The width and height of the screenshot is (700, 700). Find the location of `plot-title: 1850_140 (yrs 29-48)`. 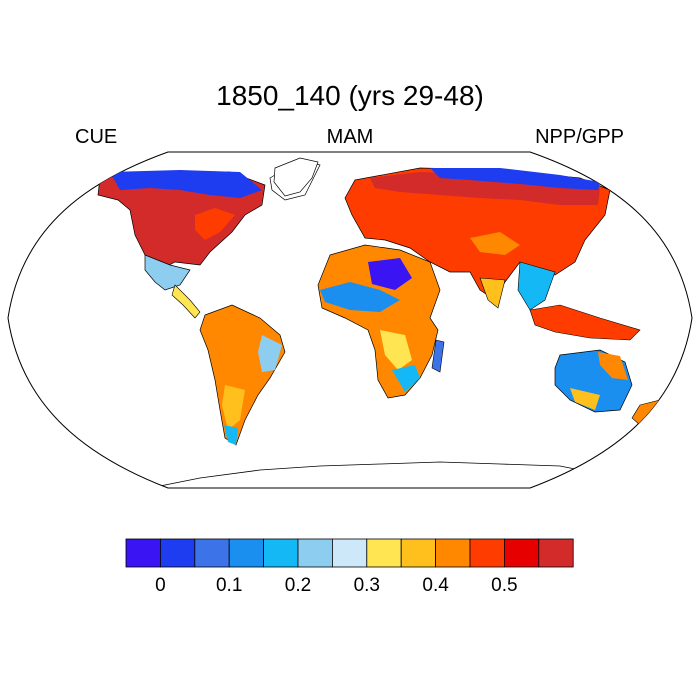

plot-title: 1850_140 (yrs 29-48) is located at coordinates (350, 95).